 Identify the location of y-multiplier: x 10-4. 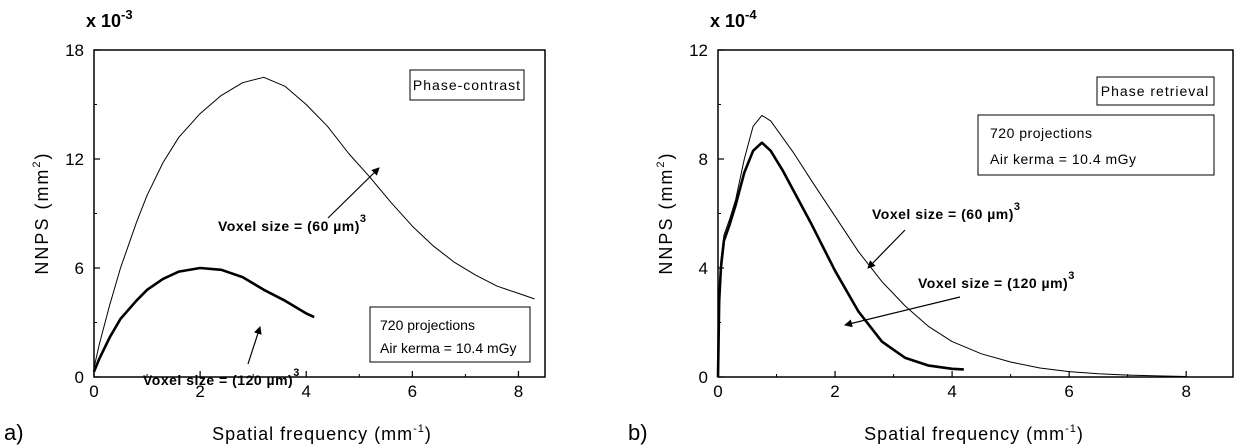
(733, 19).